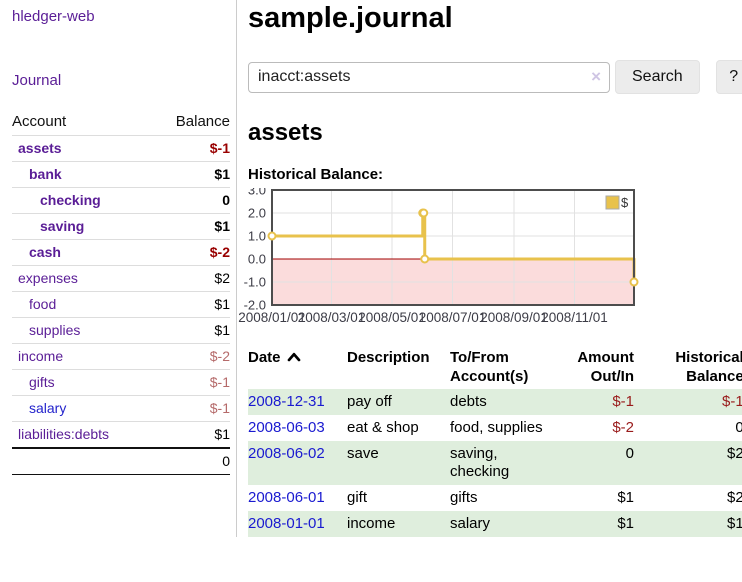  I want to click on transaction-row: 2008-01-01 income salary $1 $1, so click(495, 524).